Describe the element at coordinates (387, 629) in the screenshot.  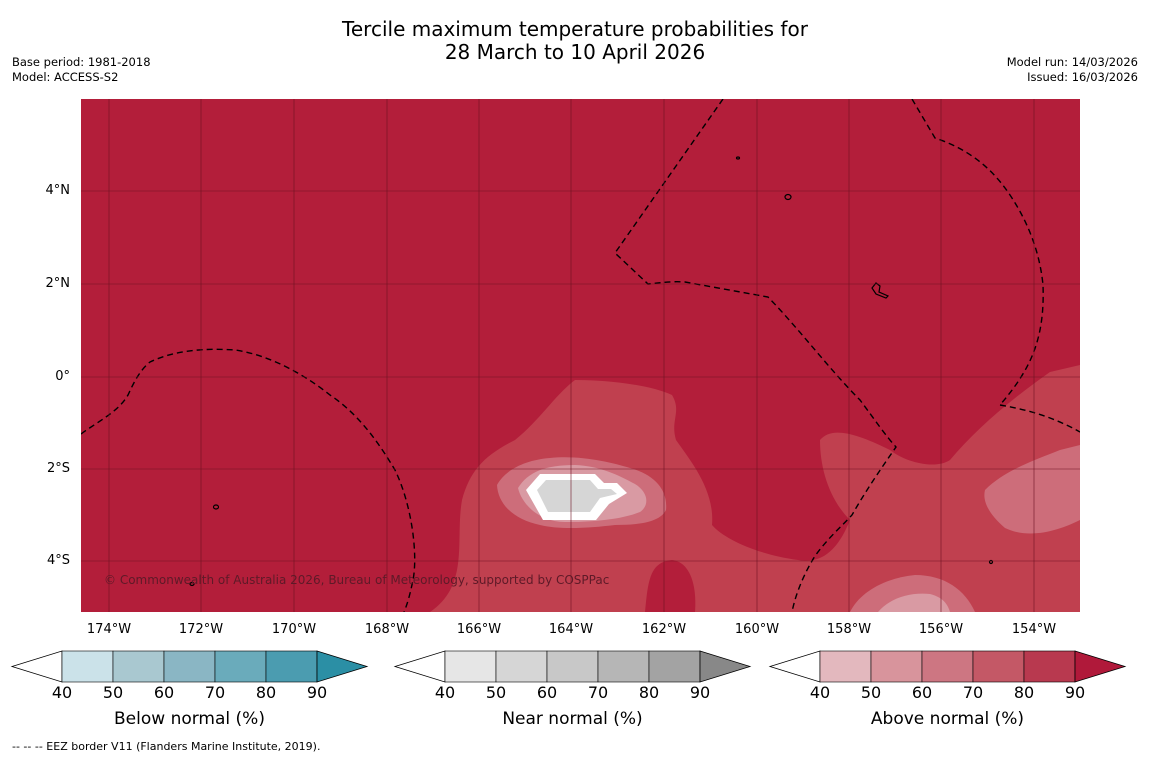
I see `longitude-label: 168°W` at that location.